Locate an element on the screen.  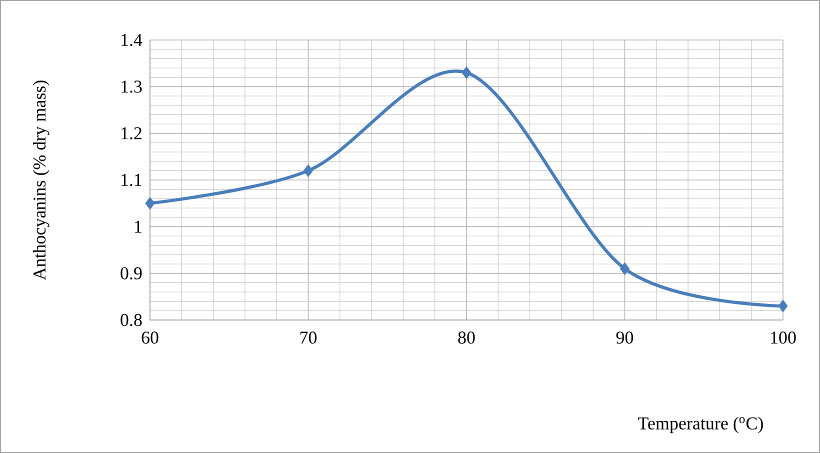
y-tick-label: 1.2 is located at coordinates (132, 133).